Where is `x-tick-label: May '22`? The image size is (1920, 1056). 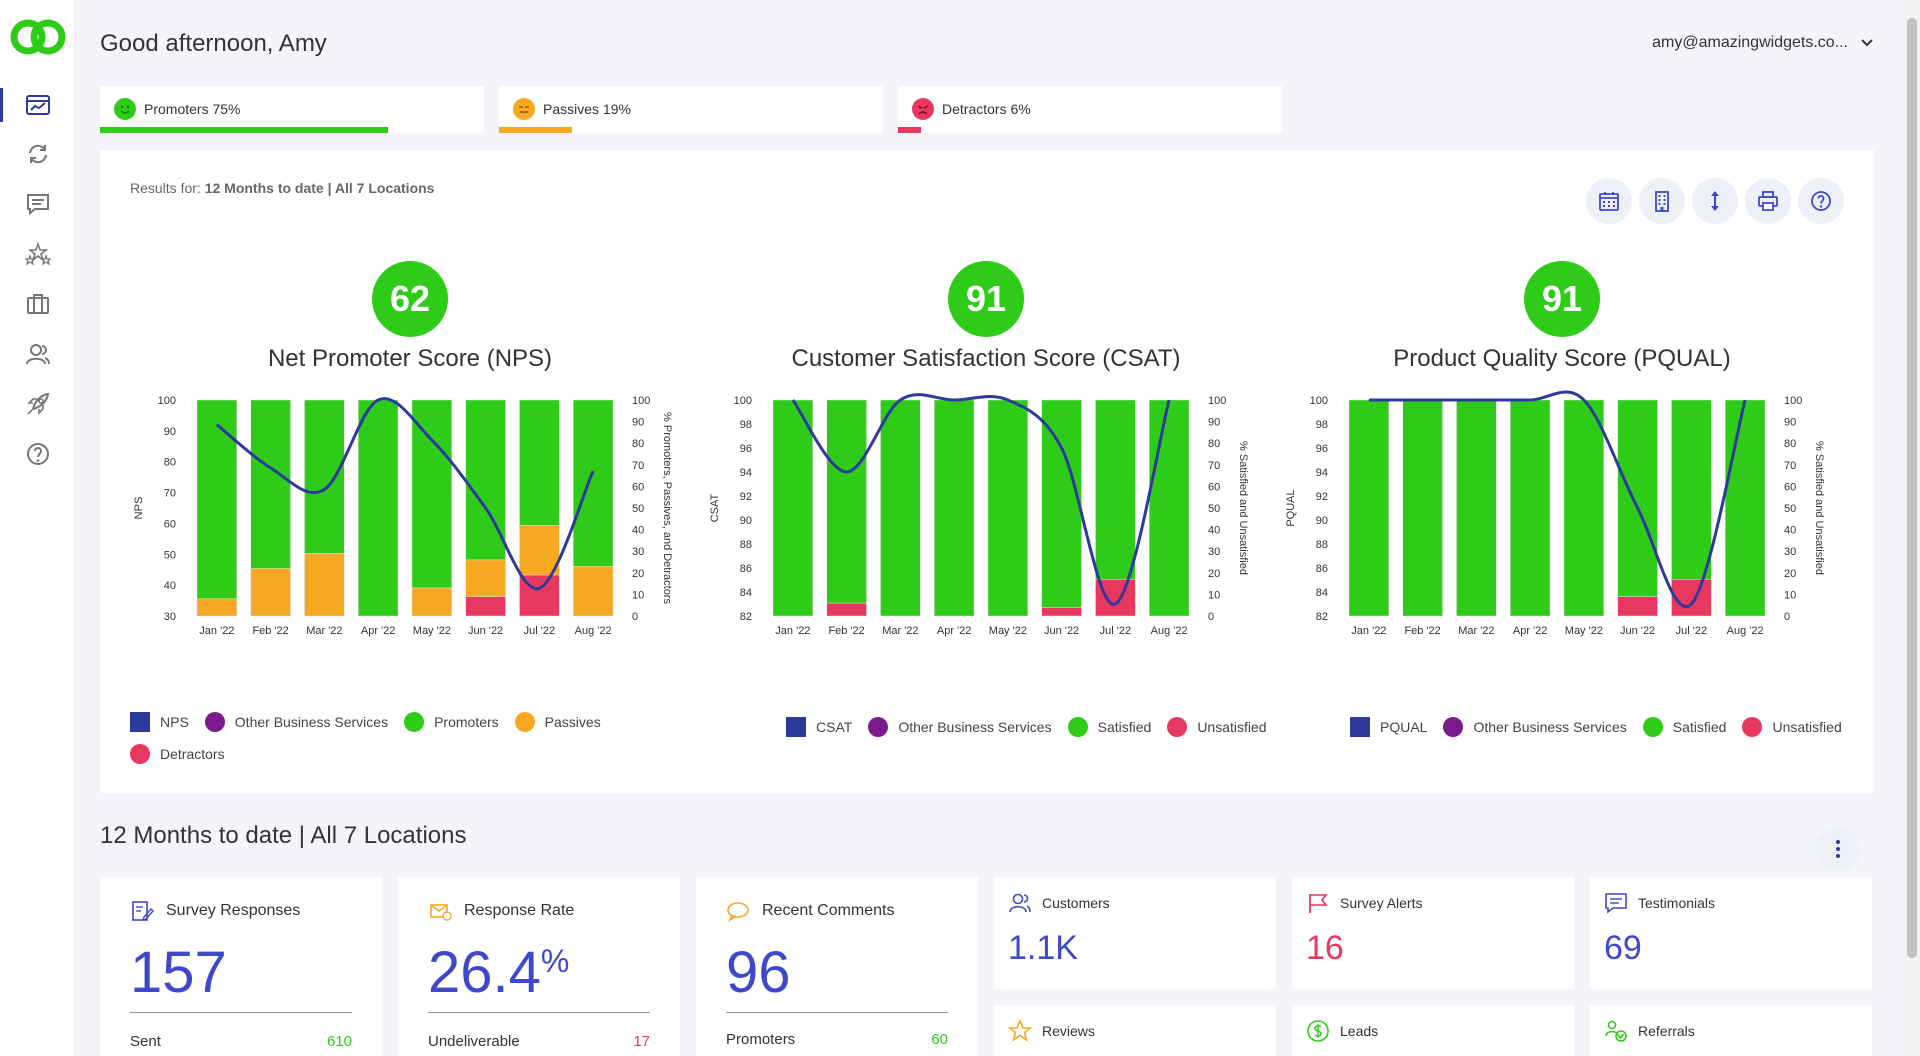
x-tick-label: May '22 is located at coordinates (432, 631).